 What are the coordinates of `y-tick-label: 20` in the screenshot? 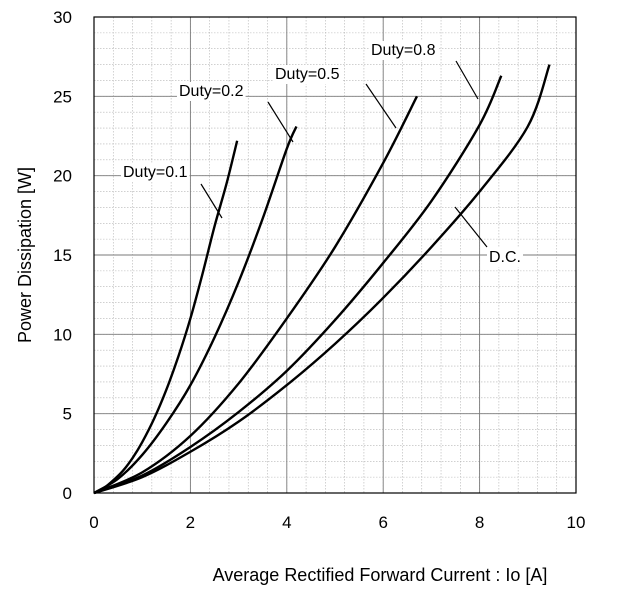 It's located at (62, 176).